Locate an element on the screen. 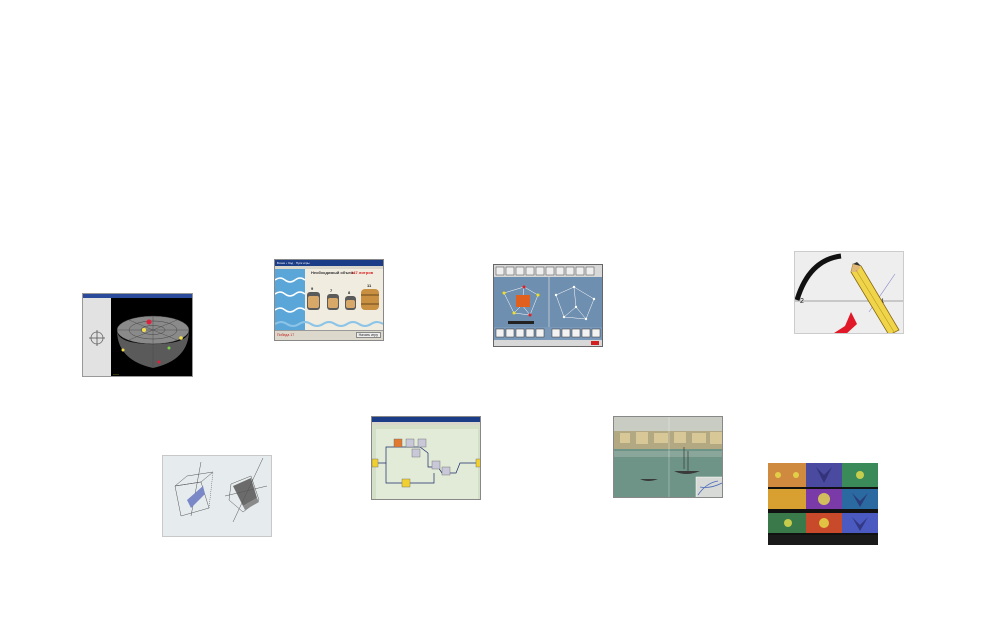  waves-illustration is located at coordinates (329, 302).